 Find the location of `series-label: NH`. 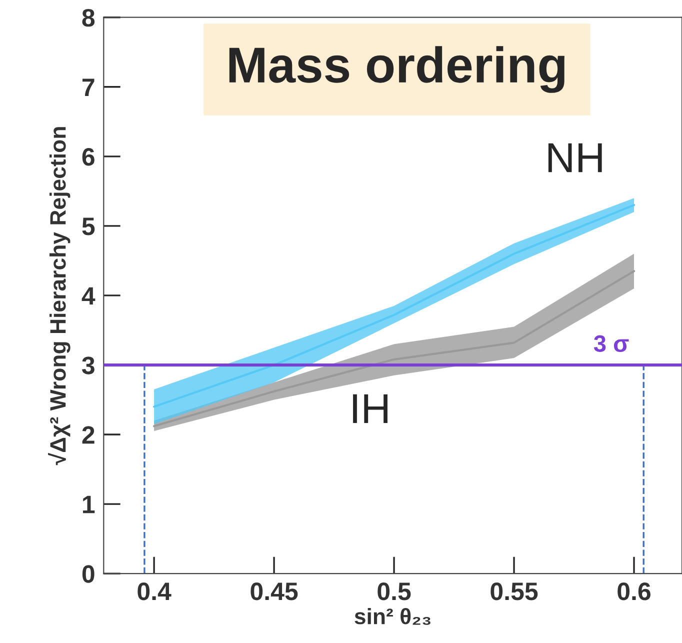

series-label: NH is located at coordinates (575, 157).